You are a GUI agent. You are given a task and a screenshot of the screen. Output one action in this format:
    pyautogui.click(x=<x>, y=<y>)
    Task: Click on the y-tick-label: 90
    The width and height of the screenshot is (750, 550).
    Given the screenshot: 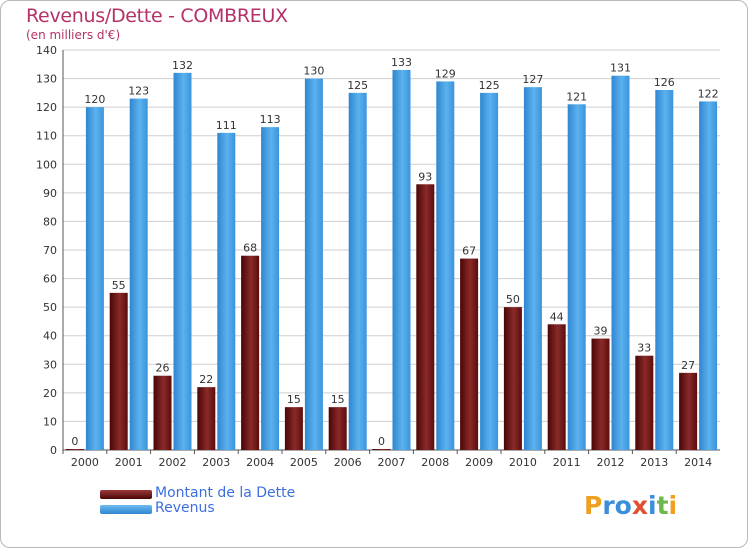 What is the action you would take?
    pyautogui.click(x=50, y=193)
    